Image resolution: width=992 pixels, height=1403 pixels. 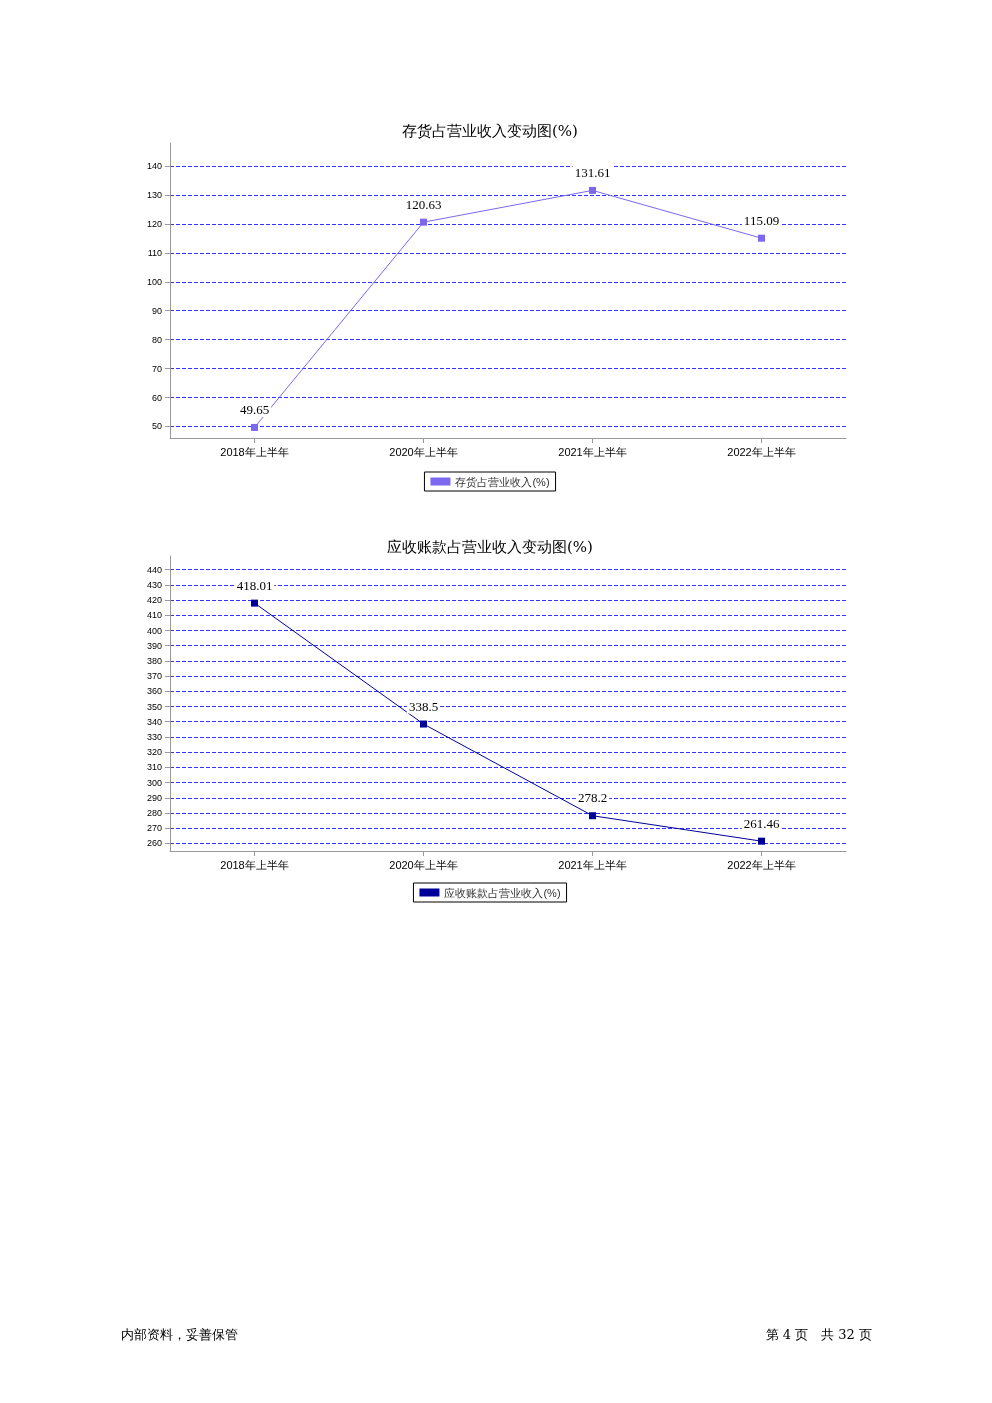 I want to click on y-tick-label: 380, so click(x=154, y=660).